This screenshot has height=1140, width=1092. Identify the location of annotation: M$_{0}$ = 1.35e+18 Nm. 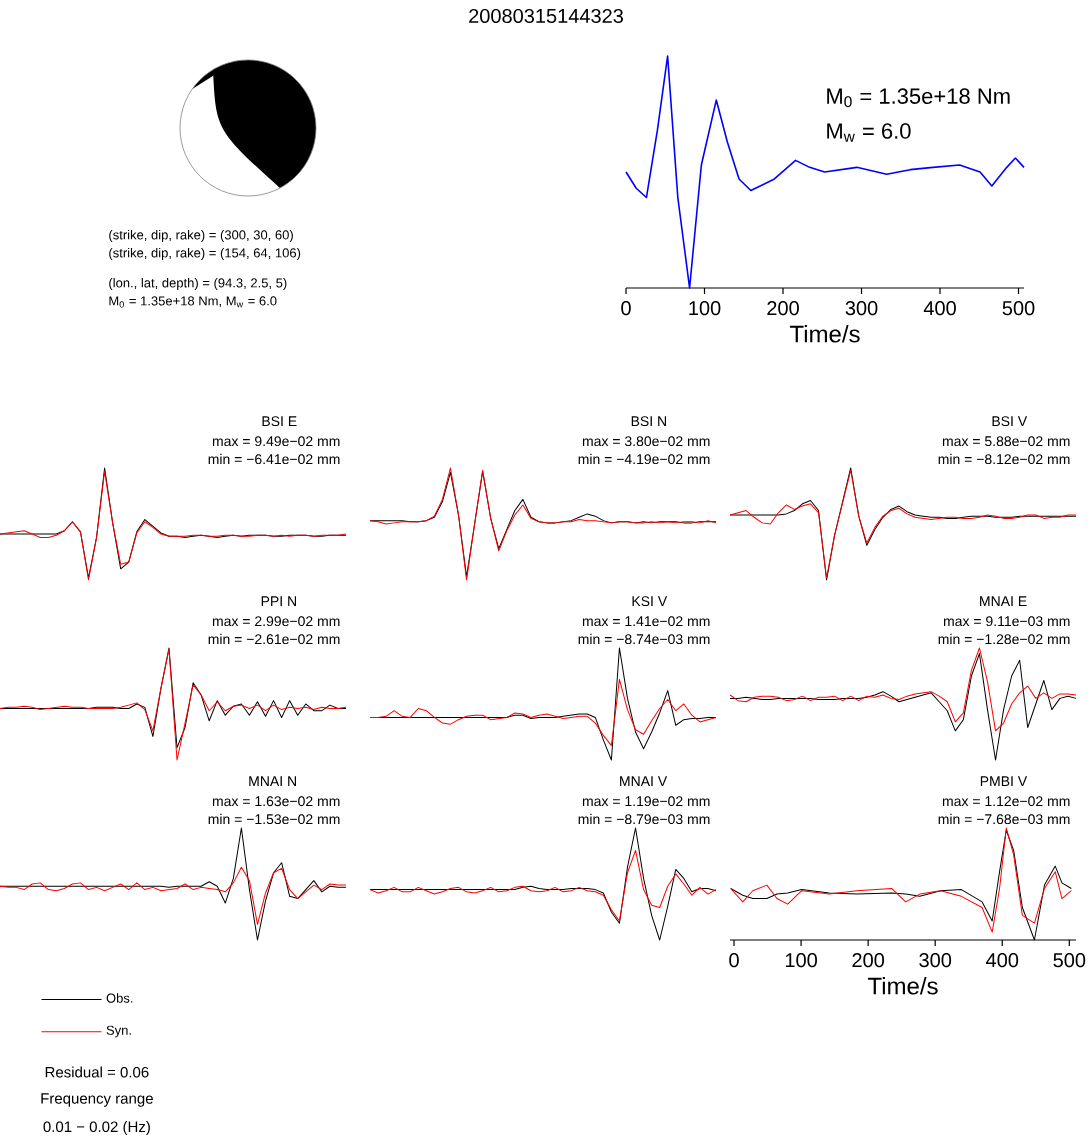
(918, 98).